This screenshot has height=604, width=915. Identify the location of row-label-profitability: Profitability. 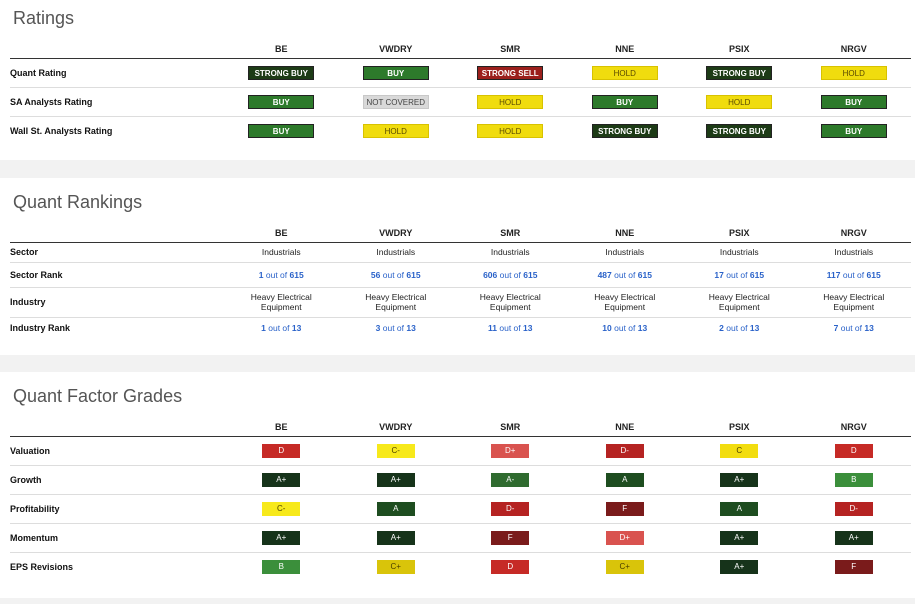
(117, 509).